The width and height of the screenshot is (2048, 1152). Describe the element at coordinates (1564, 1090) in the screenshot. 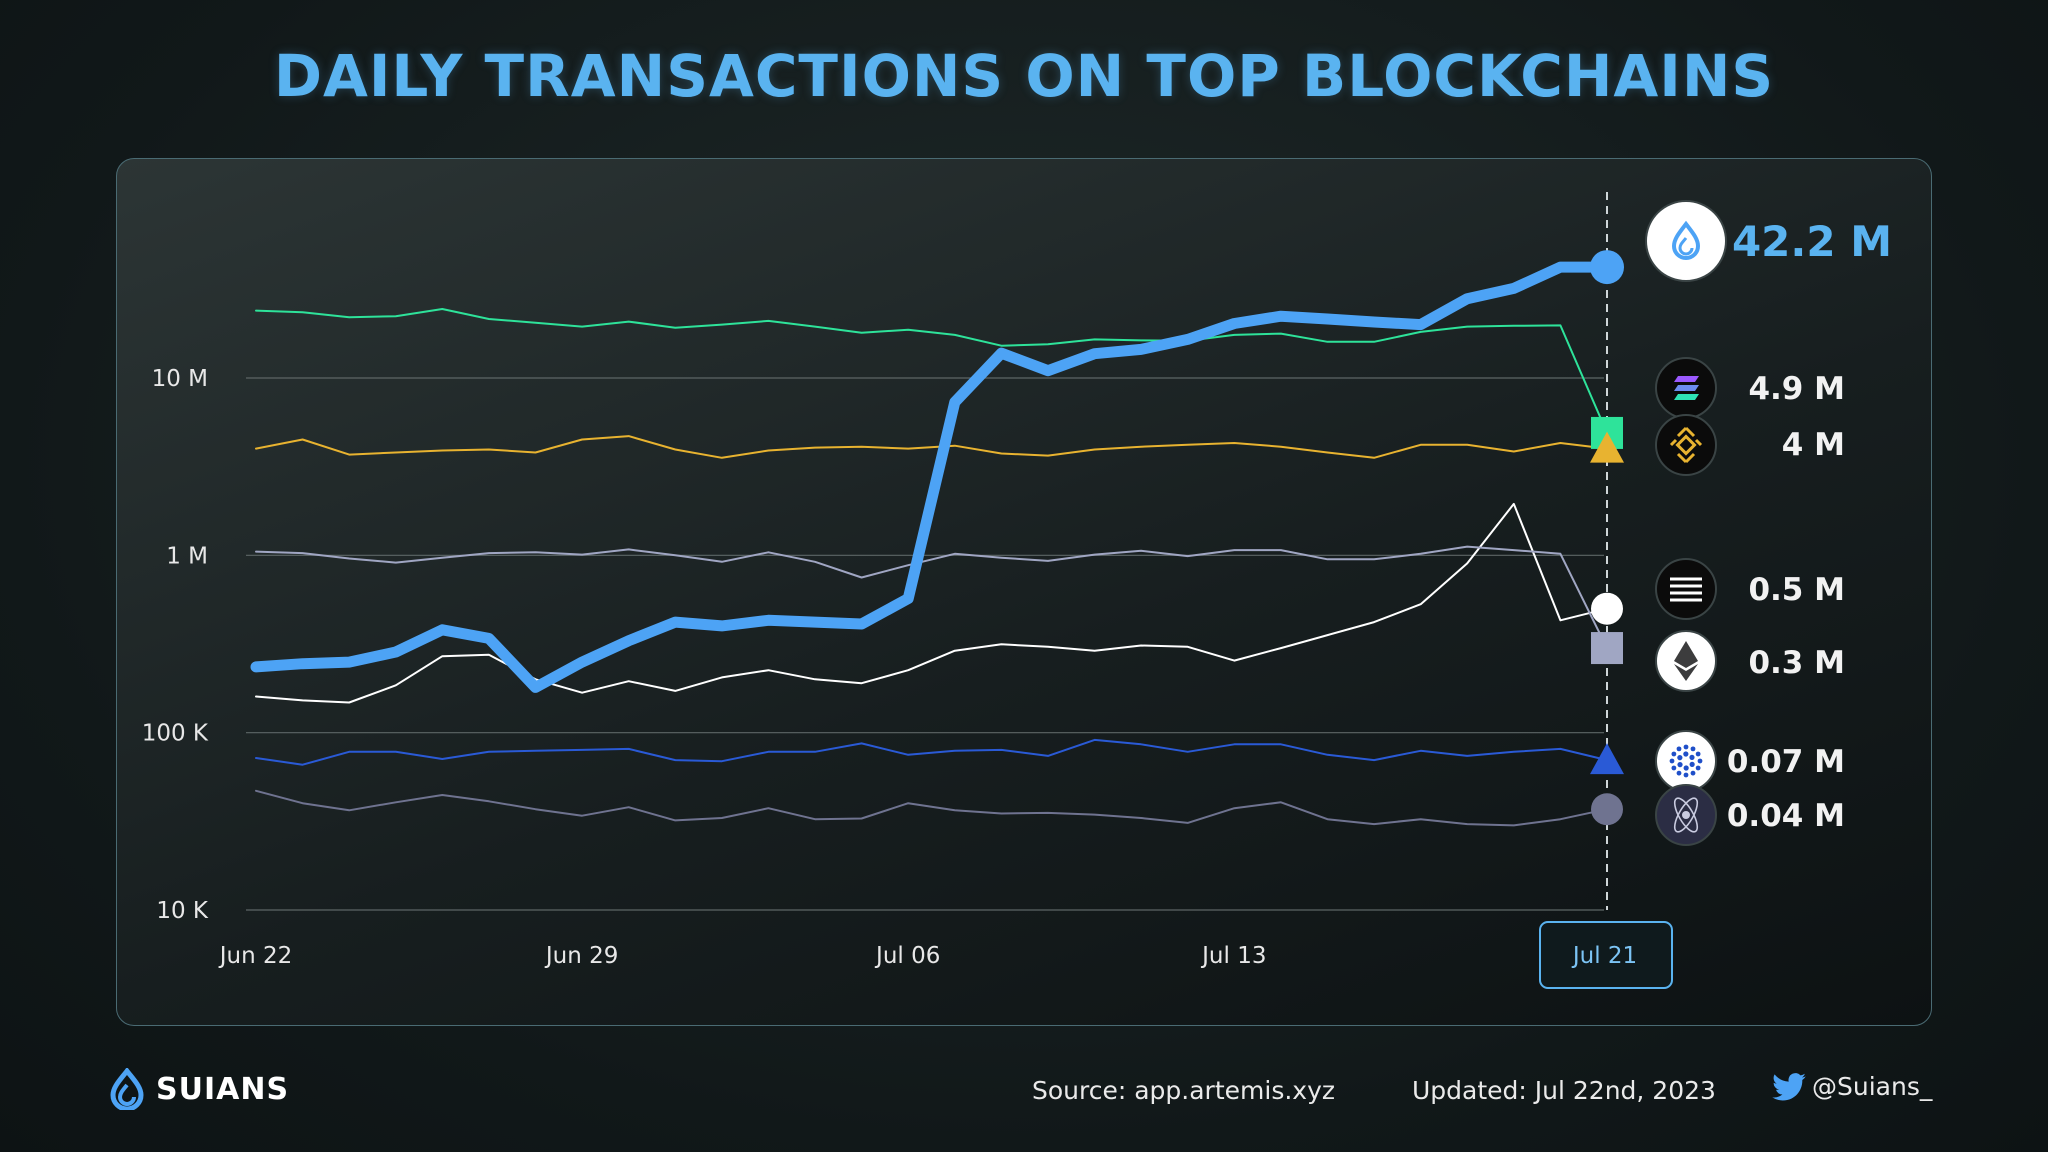

I see `updated-text: Updated: Jul 22nd, 2023` at that location.